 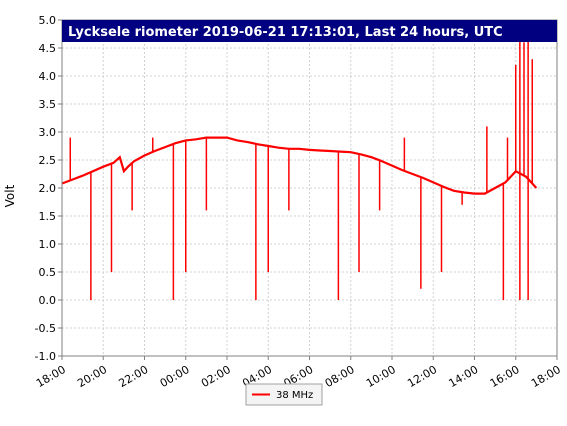 I want to click on x-tick-label: 02:00, so click(x=216, y=376).